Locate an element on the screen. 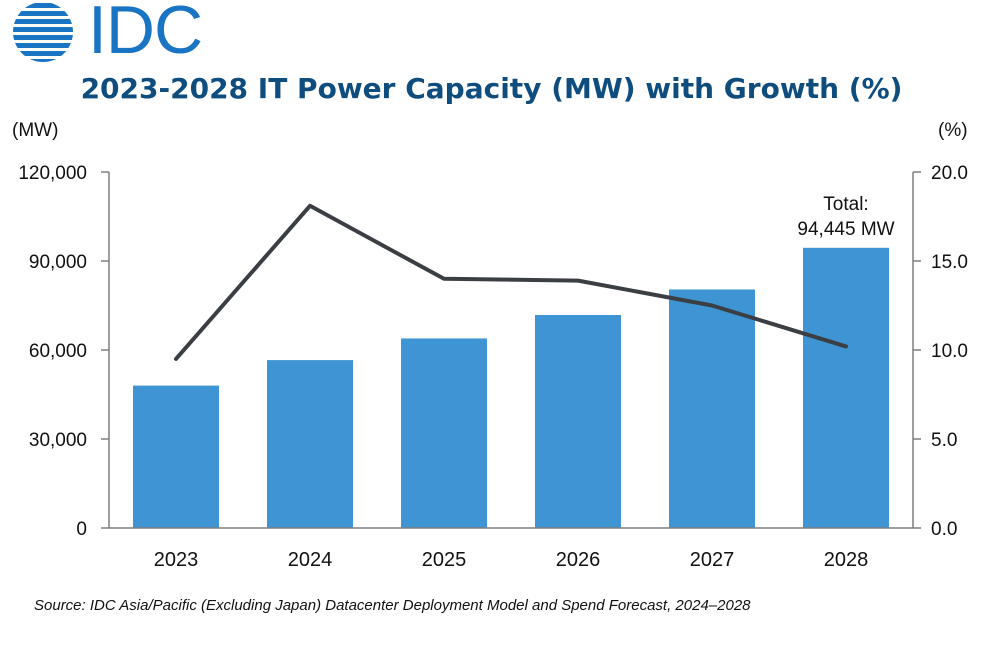  bar-2027 is located at coordinates (712, 408).